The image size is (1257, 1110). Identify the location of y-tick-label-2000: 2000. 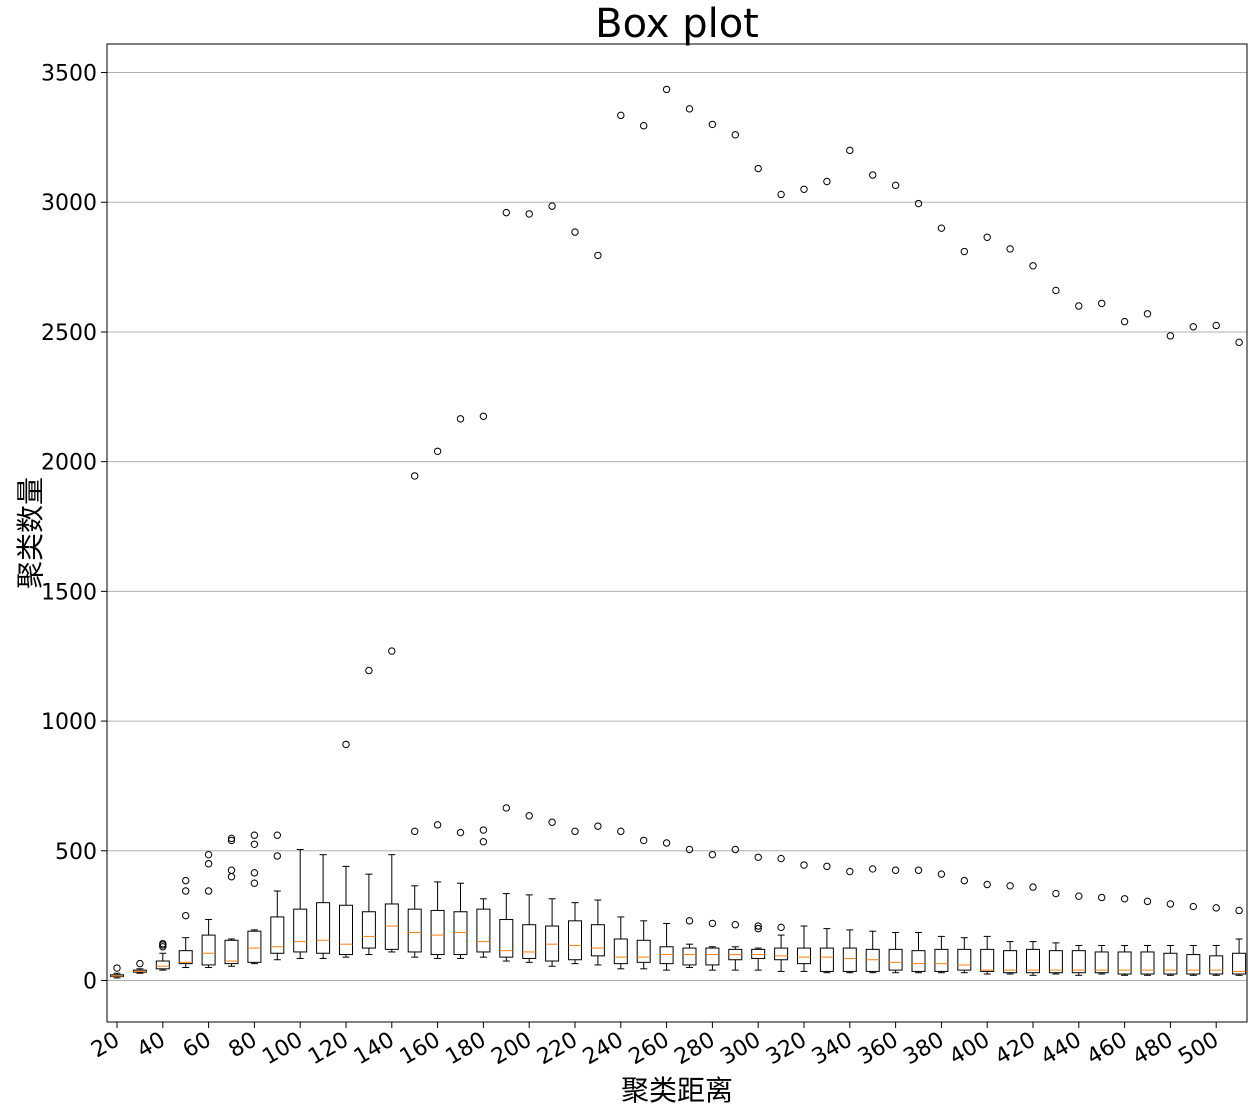
(69, 463).